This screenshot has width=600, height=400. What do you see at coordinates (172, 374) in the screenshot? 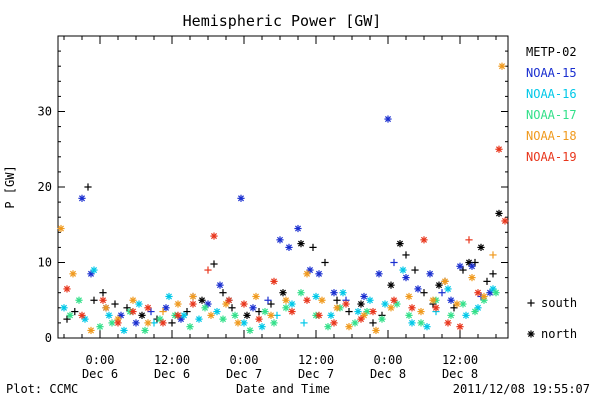
I see `x-tick-label-date: Dec 6` at bounding box center [172, 374].